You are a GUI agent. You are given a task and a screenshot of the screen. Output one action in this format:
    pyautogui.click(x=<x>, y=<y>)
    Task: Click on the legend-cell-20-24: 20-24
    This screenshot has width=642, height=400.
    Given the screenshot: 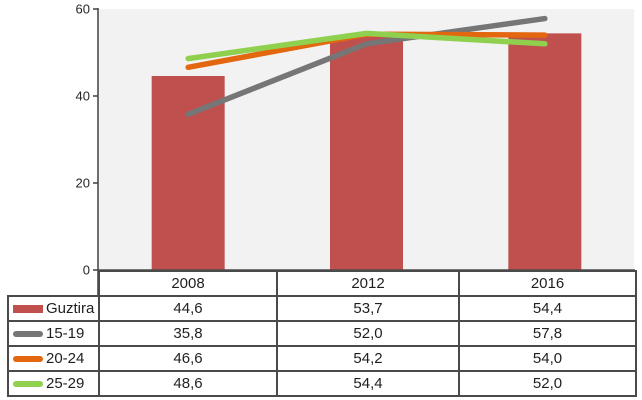 What is the action you would take?
    pyautogui.click(x=53, y=358)
    